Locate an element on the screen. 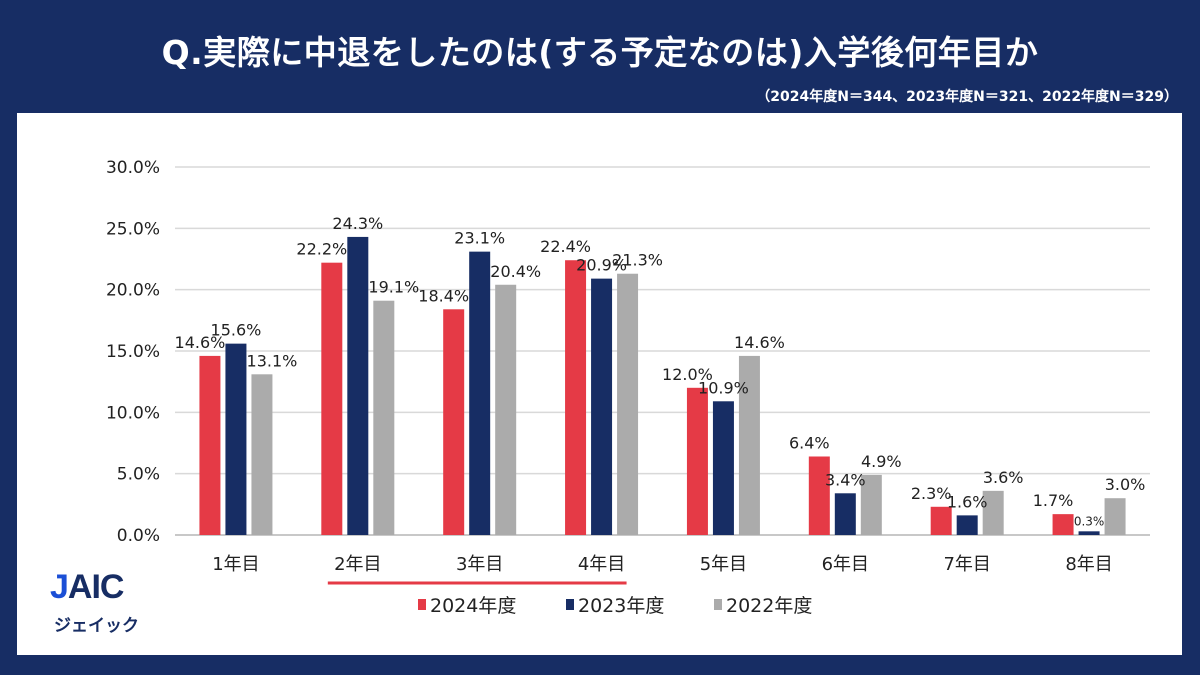 Image resolution: width=1200 pixels, height=675 pixels. data-label: 19.1% is located at coordinates (393, 287).